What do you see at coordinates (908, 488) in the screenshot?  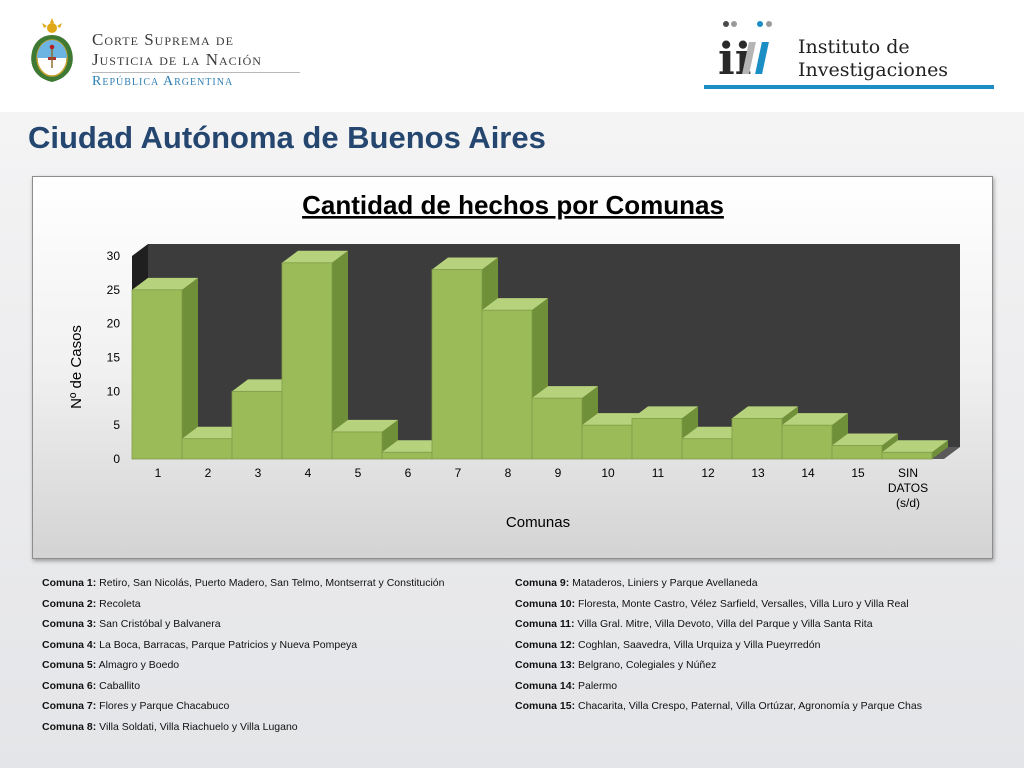 I see `x-tick-line: DATOS` at bounding box center [908, 488].